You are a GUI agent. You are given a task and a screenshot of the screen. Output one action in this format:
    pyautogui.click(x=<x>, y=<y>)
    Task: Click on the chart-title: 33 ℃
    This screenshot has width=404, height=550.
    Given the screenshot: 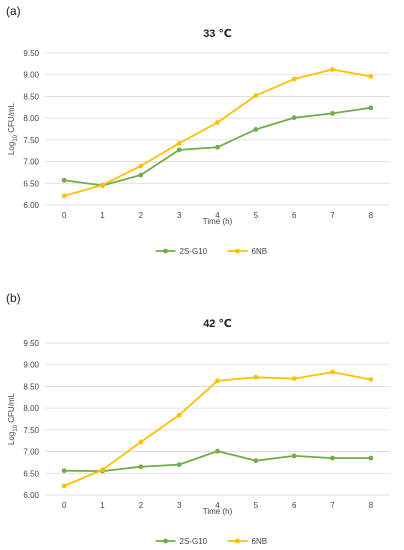 What is the action you would take?
    pyautogui.click(x=217, y=34)
    